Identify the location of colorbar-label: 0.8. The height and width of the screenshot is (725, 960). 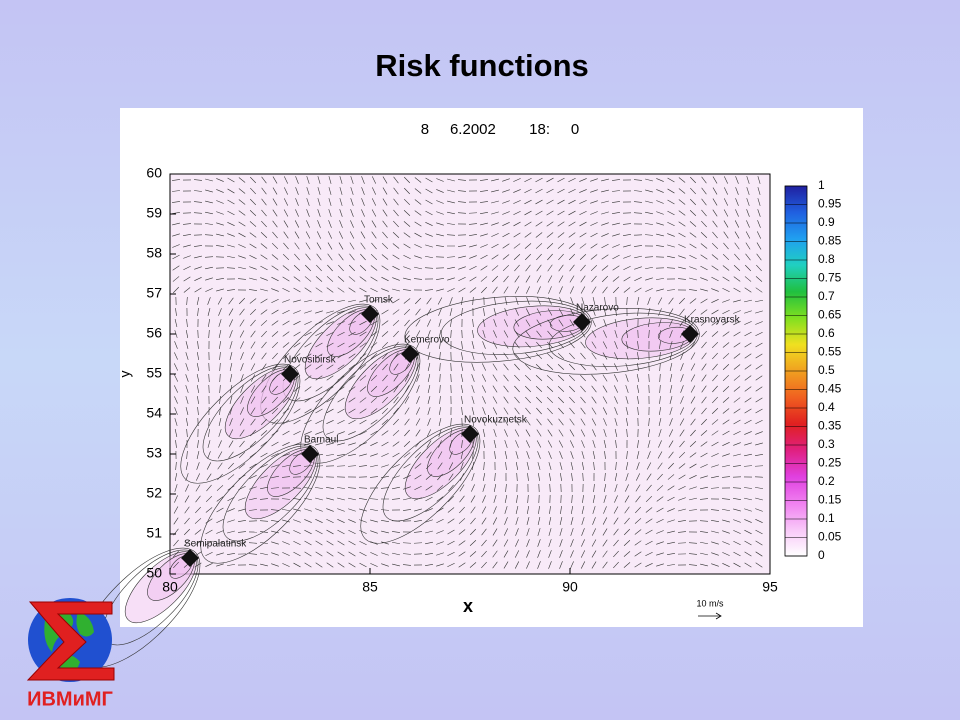
(826, 259).